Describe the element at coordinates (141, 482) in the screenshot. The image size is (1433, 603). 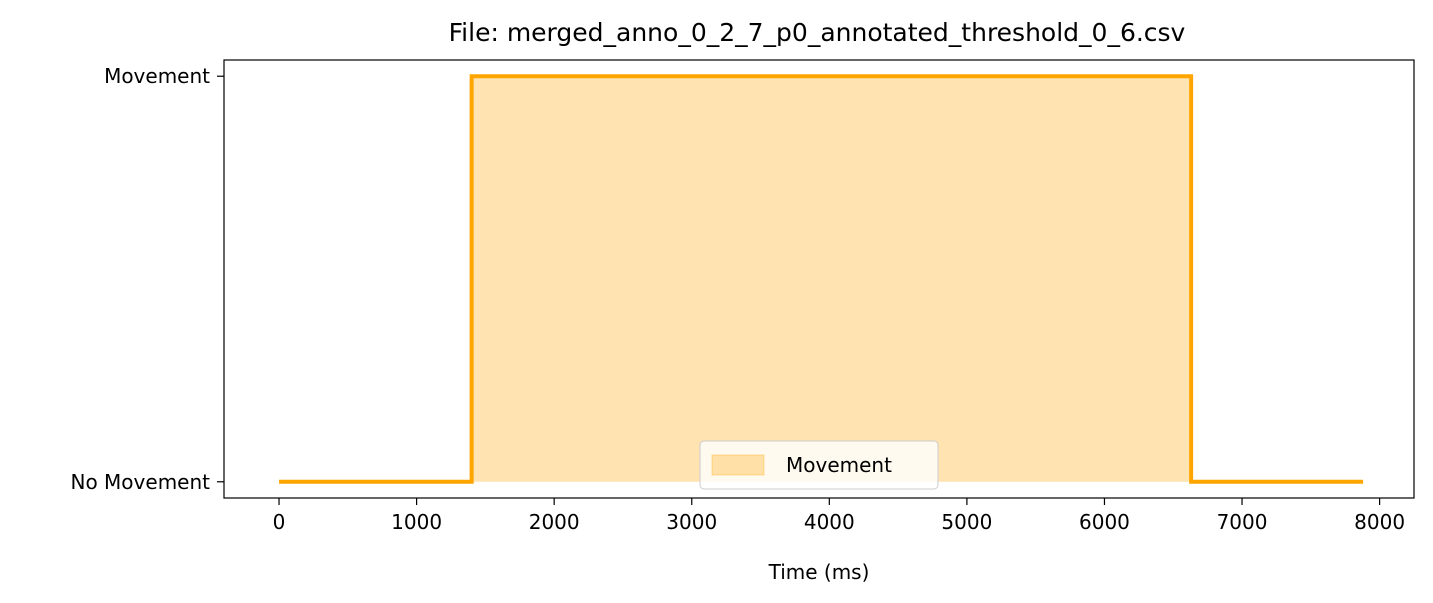
I see `y-tick-label: No Movement` at that location.